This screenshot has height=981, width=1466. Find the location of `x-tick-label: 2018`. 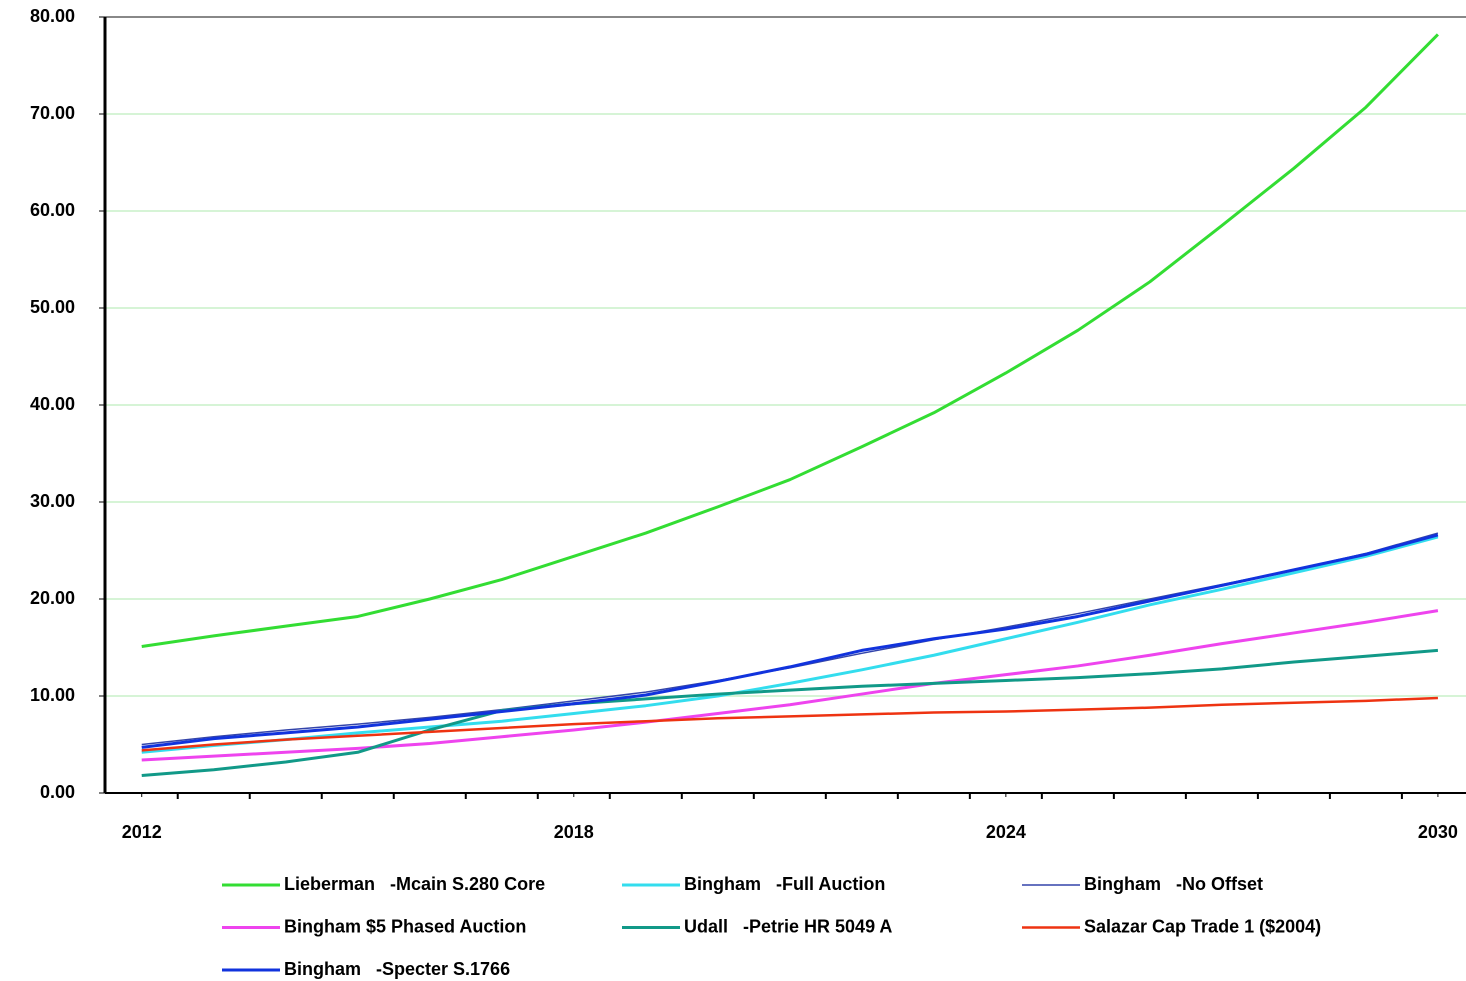

x-tick-label: 2018 is located at coordinates (574, 832).